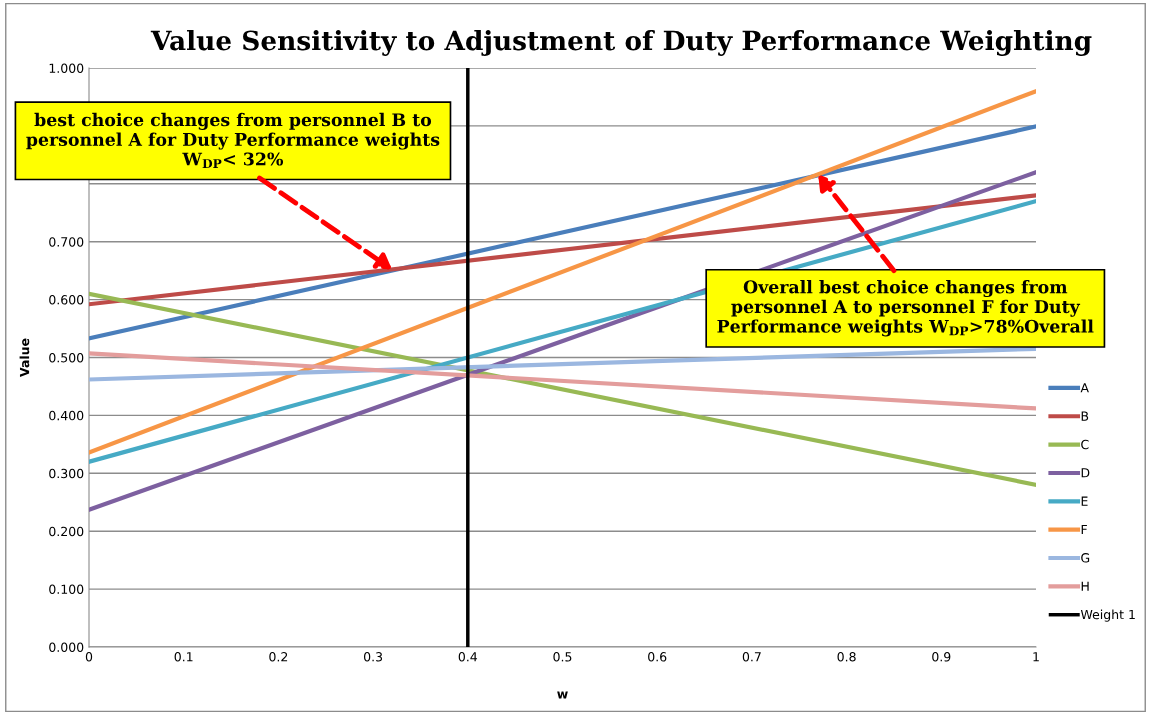 This screenshot has width=1151, height=715. Describe the element at coordinates (905, 308) in the screenshot. I see `annotation: Overall best choice changes from personnel A to personnel F for Duty Performance weights W$_{DP}$>78%Overall` at that location.